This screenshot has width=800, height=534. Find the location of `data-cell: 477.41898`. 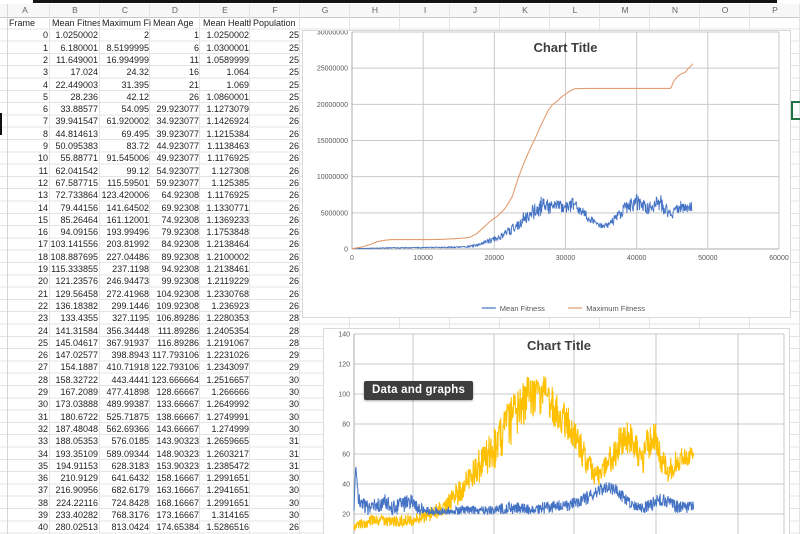

data-cell: 477.41898 is located at coordinates (127, 392).